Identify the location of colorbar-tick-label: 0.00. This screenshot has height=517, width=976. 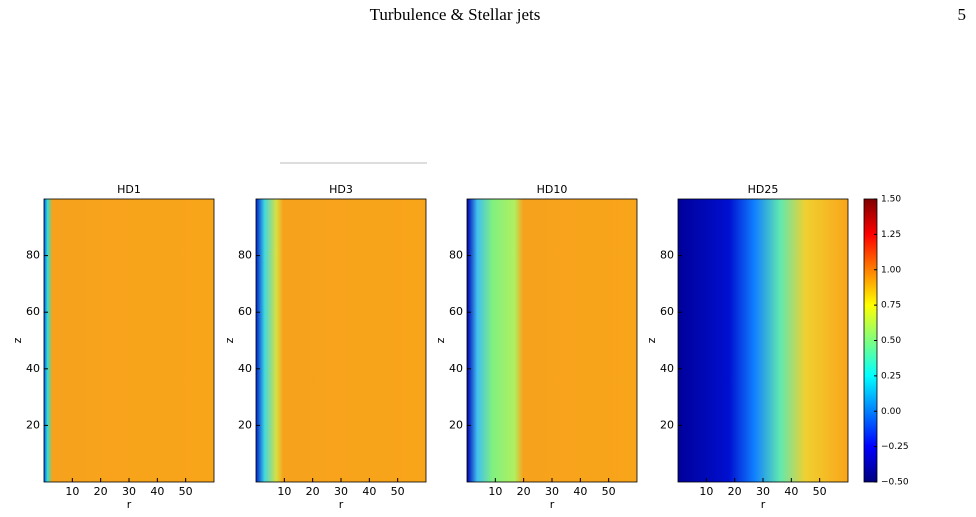
(891, 412).